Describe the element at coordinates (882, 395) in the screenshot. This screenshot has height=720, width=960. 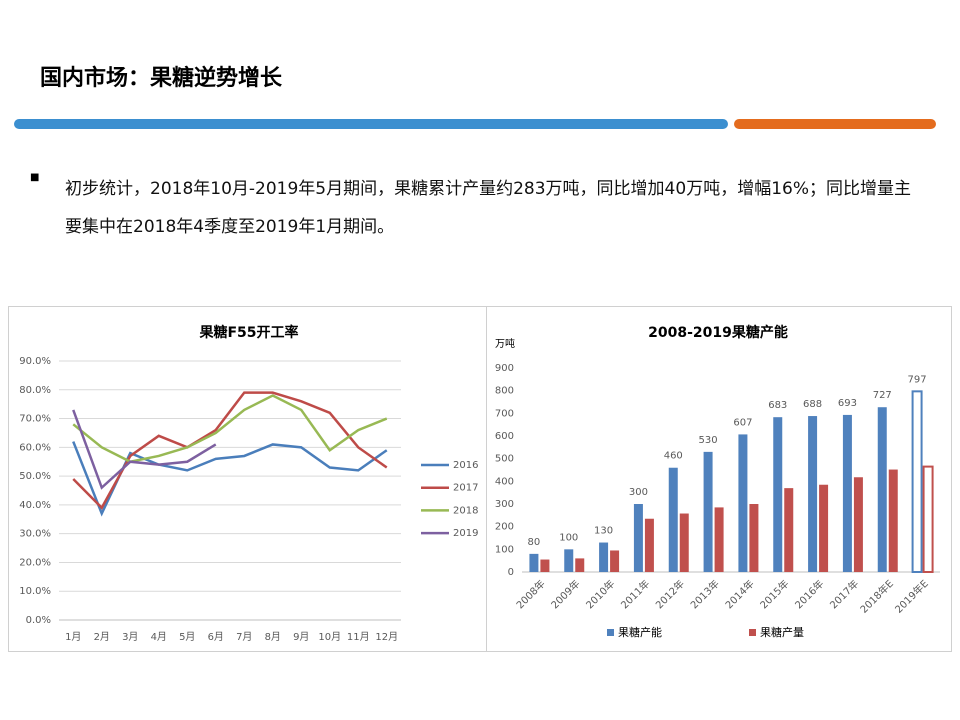
I see `data-label: 727` at that location.